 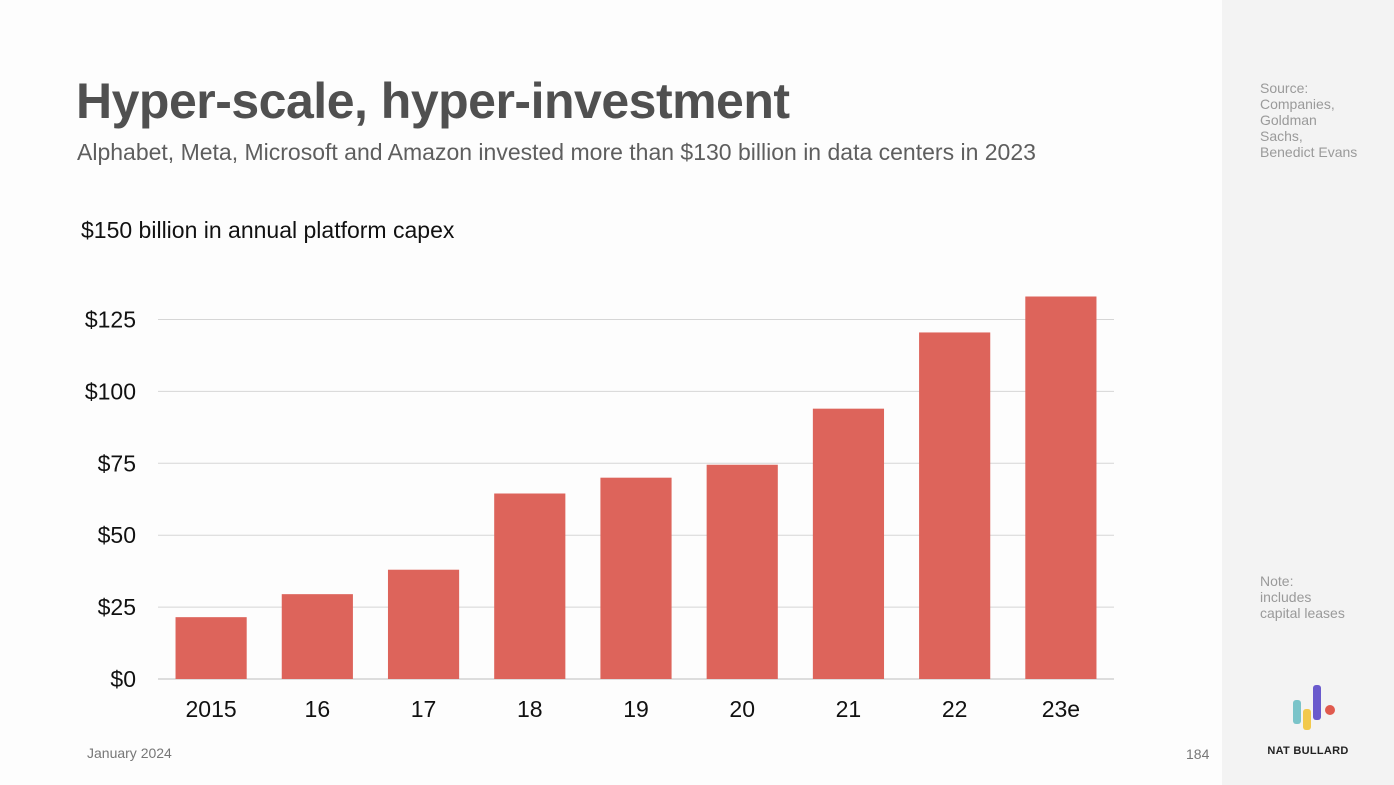 What do you see at coordinates (1286, 597) in the screenshot?
I see `note-line: includes` at bounding box center [1286, 597].